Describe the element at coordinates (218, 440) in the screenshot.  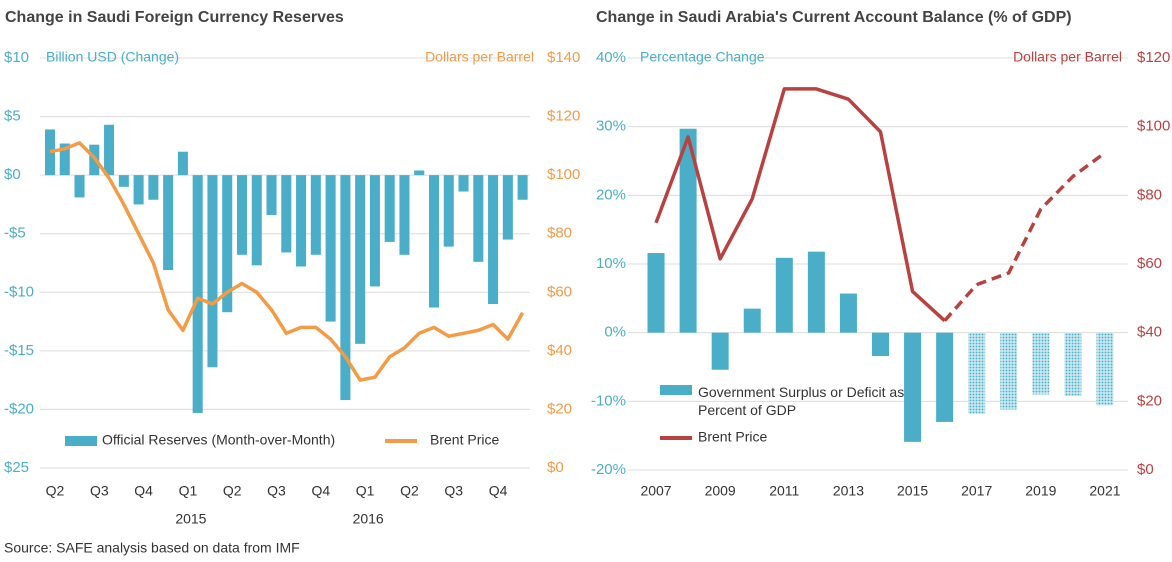
I see `legend-label: Official Reserves (Month-over-Month)` at that location.